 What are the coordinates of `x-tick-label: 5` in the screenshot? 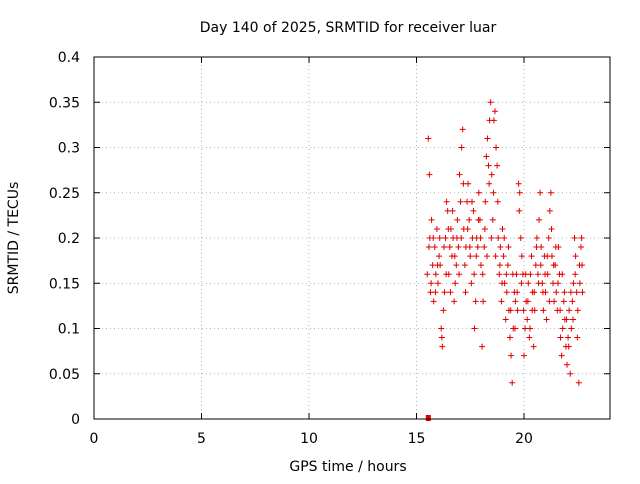 It's located at (201, 439).